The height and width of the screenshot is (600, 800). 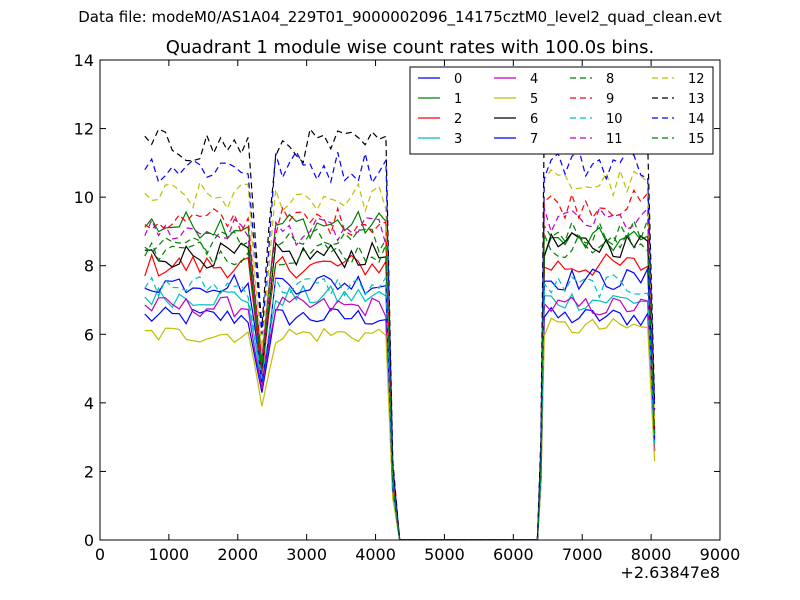 What do you see at coordinates (84, 197) in the screenshot?
I see `y-tick-label: 10` at bounding box center [84, 197].